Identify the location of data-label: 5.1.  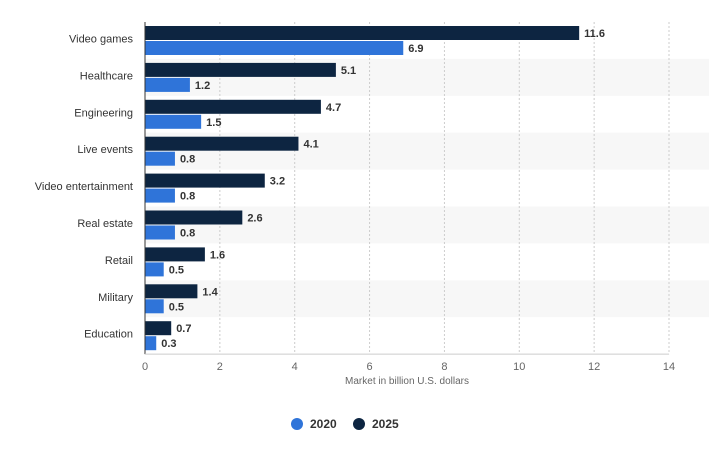
(348, 71).